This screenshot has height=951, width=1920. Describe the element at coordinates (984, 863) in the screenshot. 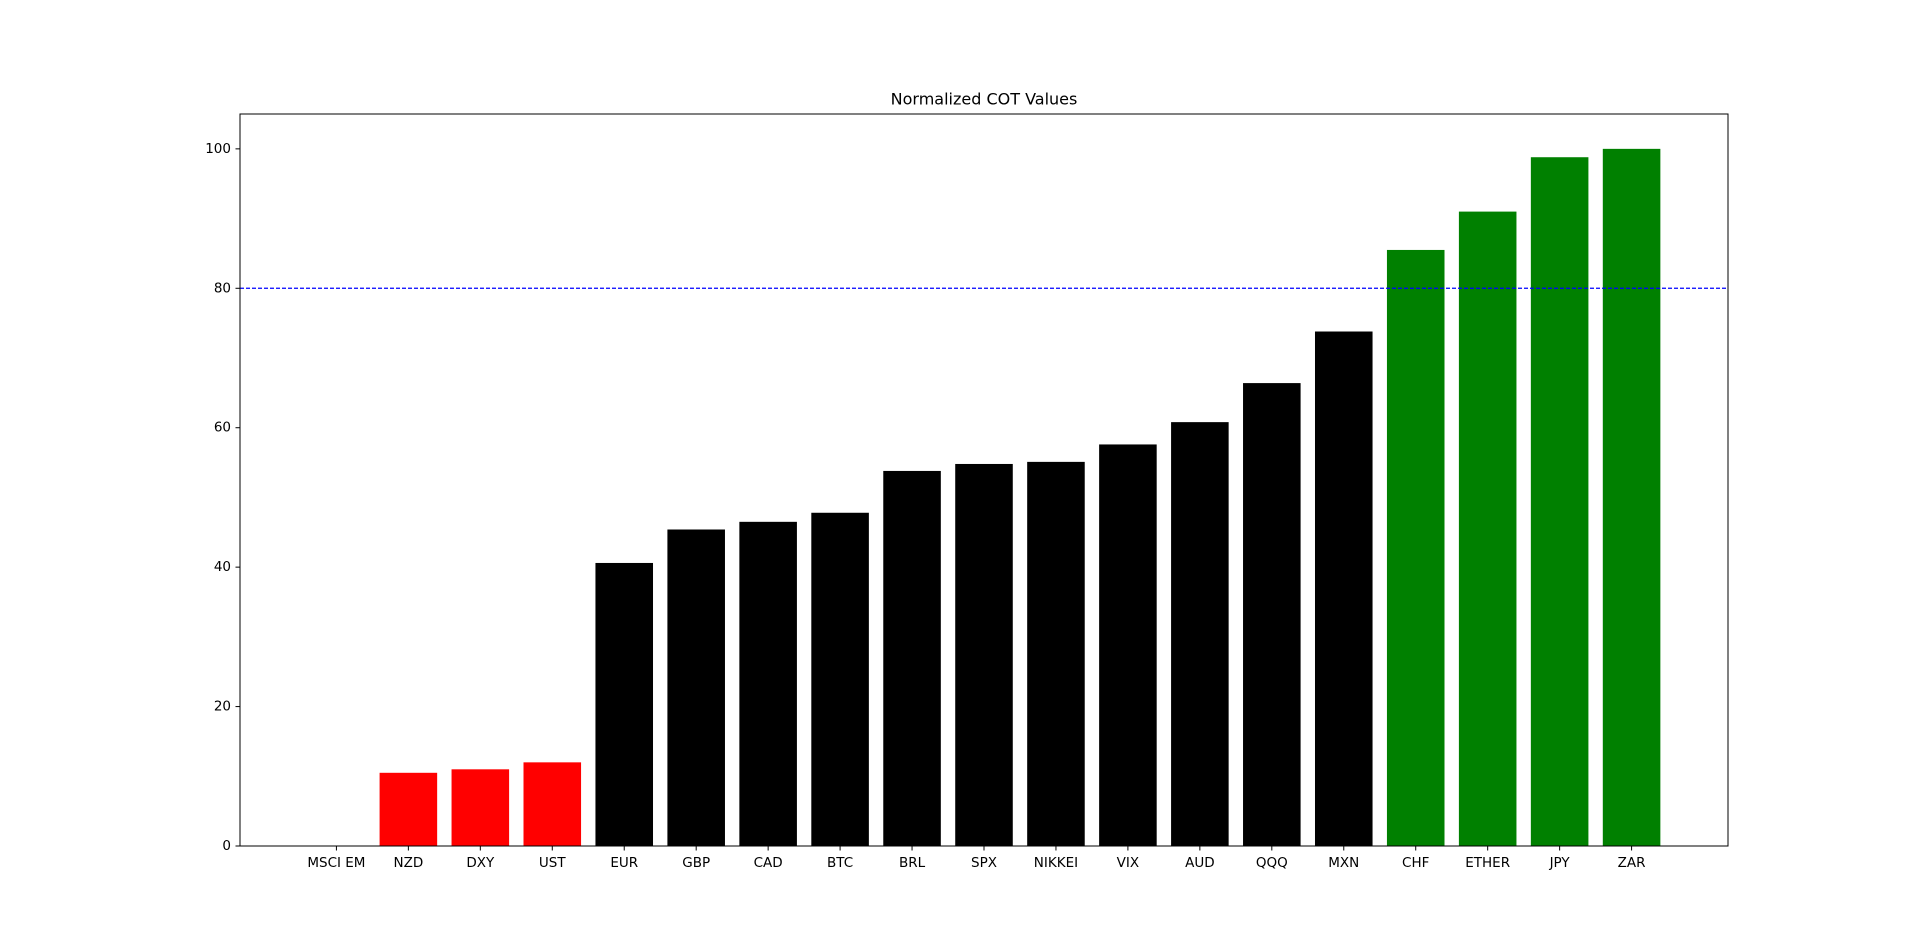

I see `x-tick-label: SPX` at that location.